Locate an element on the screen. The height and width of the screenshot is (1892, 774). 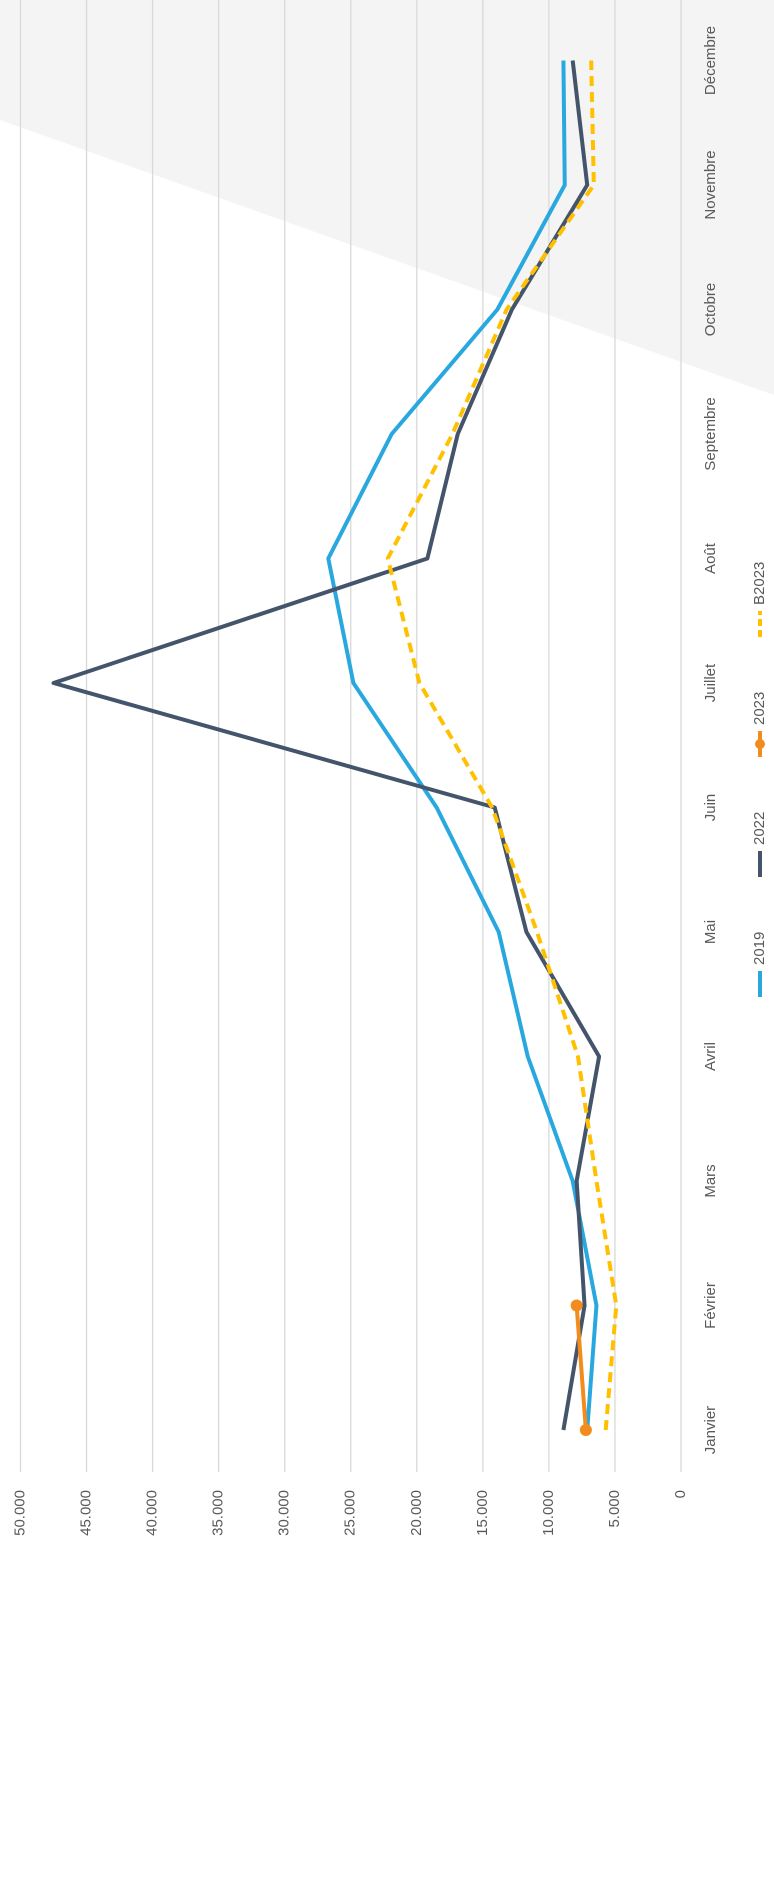
x-tick-label: Juin is located at coordinates (710, 808).